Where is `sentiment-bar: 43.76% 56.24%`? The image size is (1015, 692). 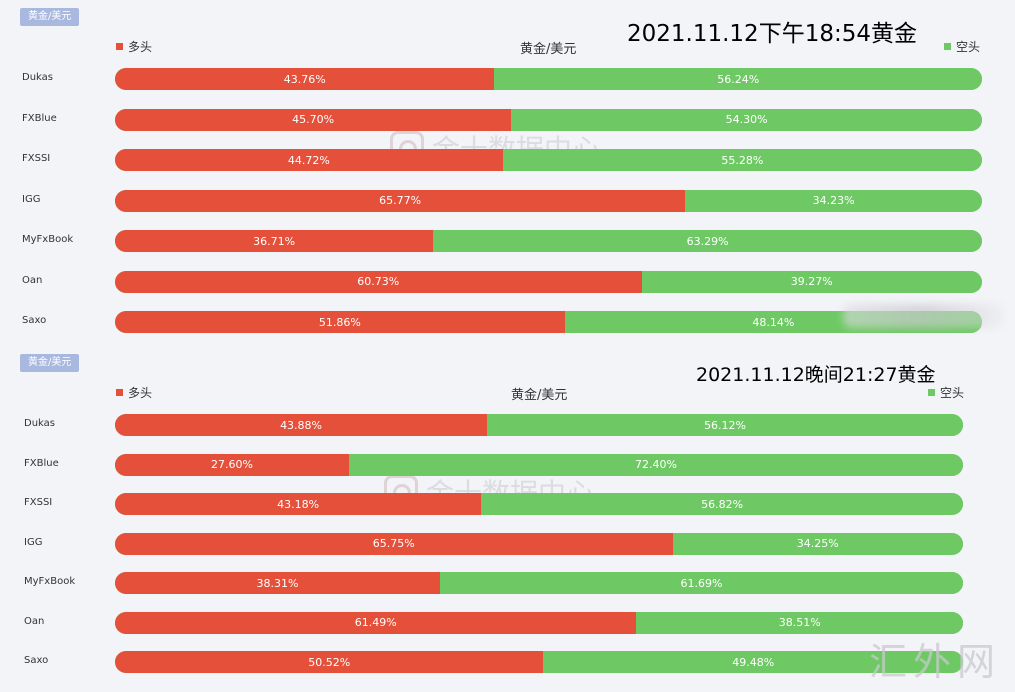
sentiment-bar: 43.76% 56.24% is located at coordinates (548, 79).